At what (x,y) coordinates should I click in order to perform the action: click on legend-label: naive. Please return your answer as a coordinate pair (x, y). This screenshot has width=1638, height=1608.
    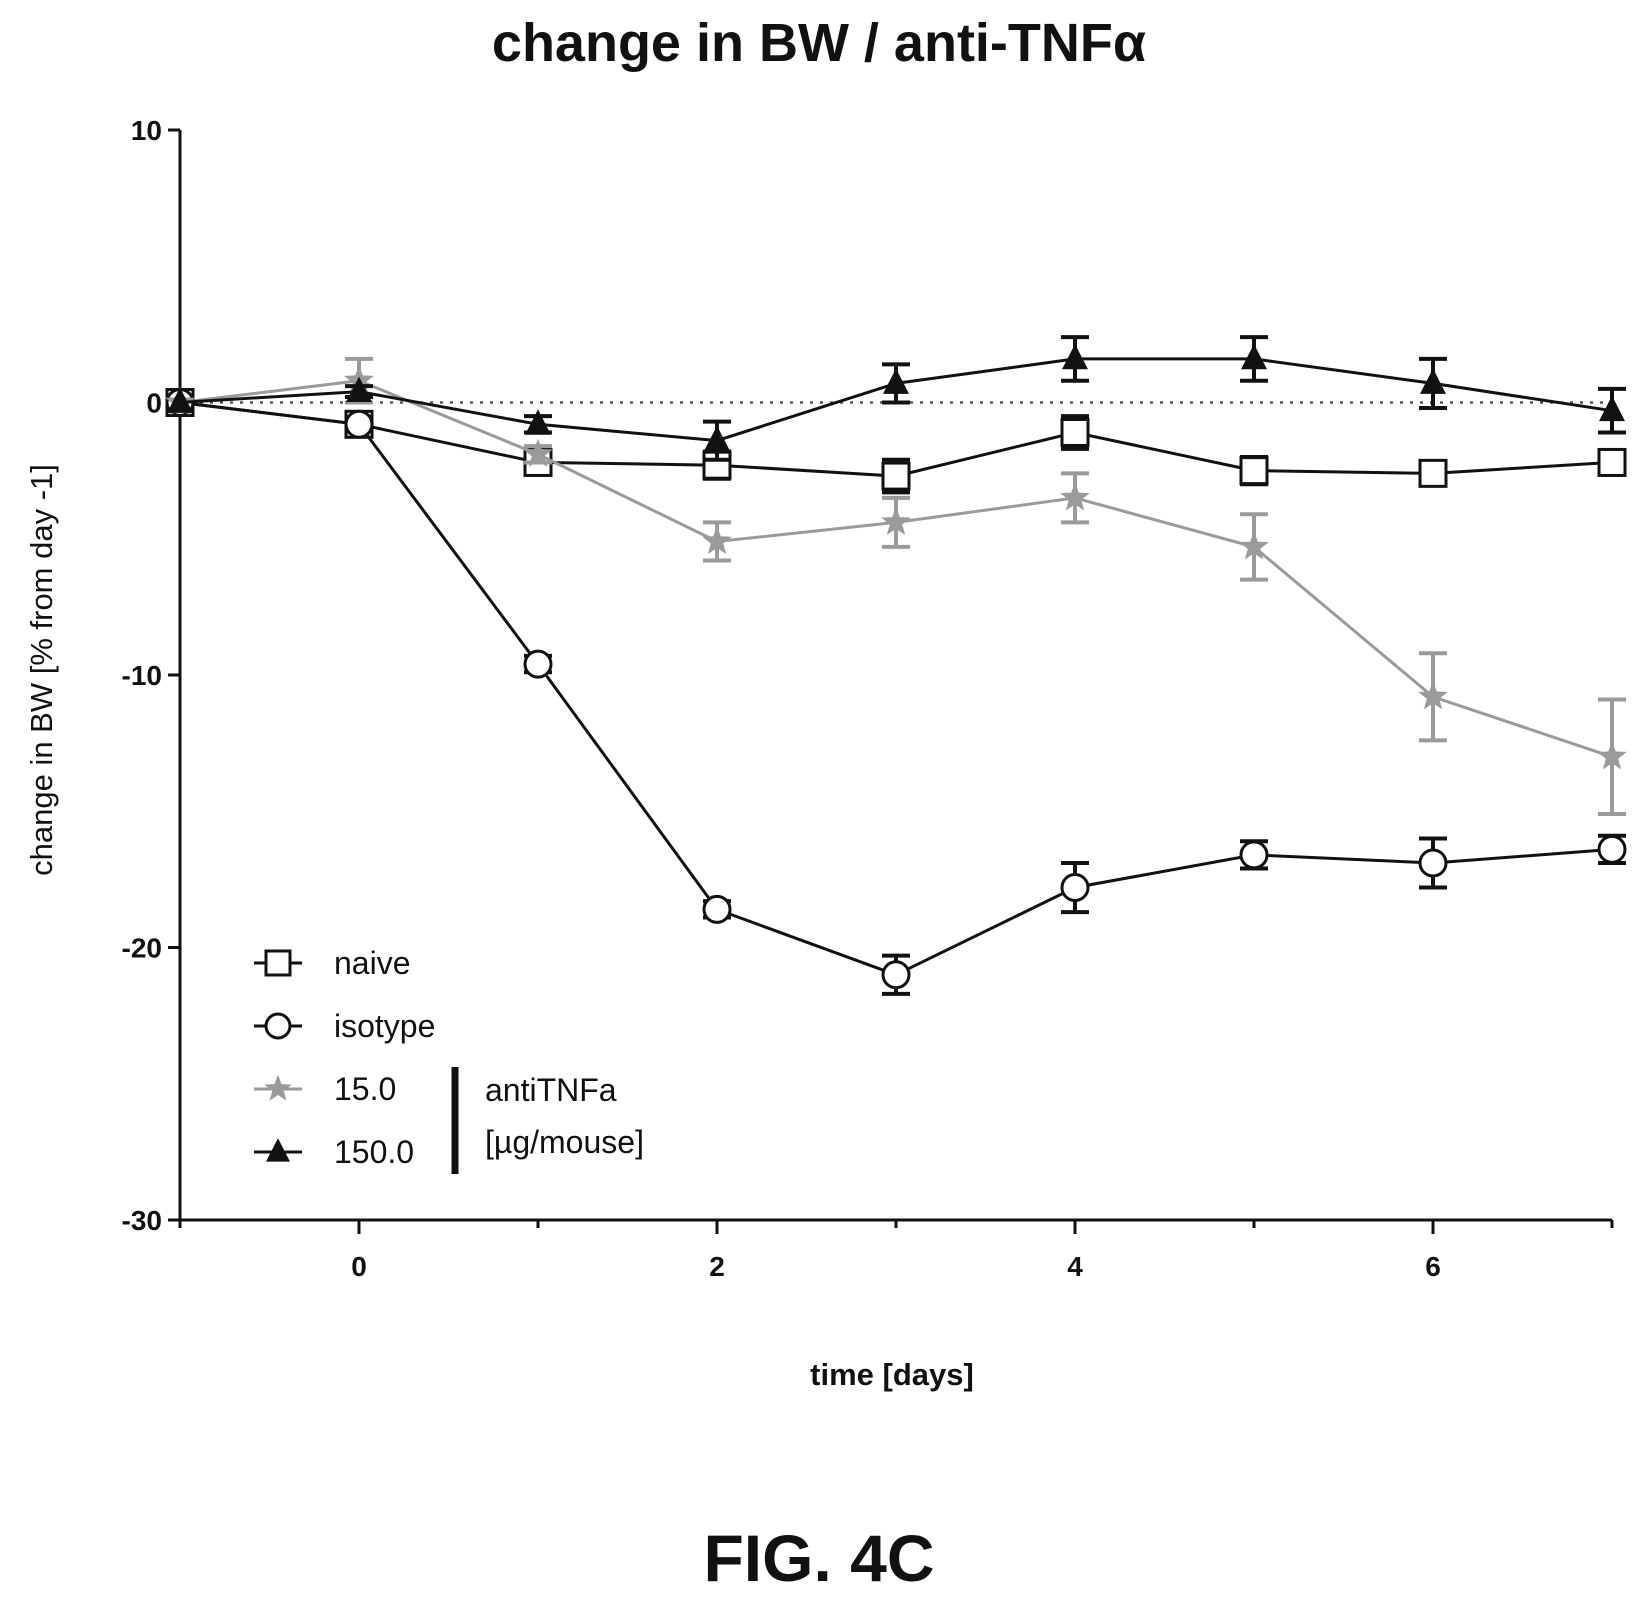
    Looking at the image, I should click on (372, 963).